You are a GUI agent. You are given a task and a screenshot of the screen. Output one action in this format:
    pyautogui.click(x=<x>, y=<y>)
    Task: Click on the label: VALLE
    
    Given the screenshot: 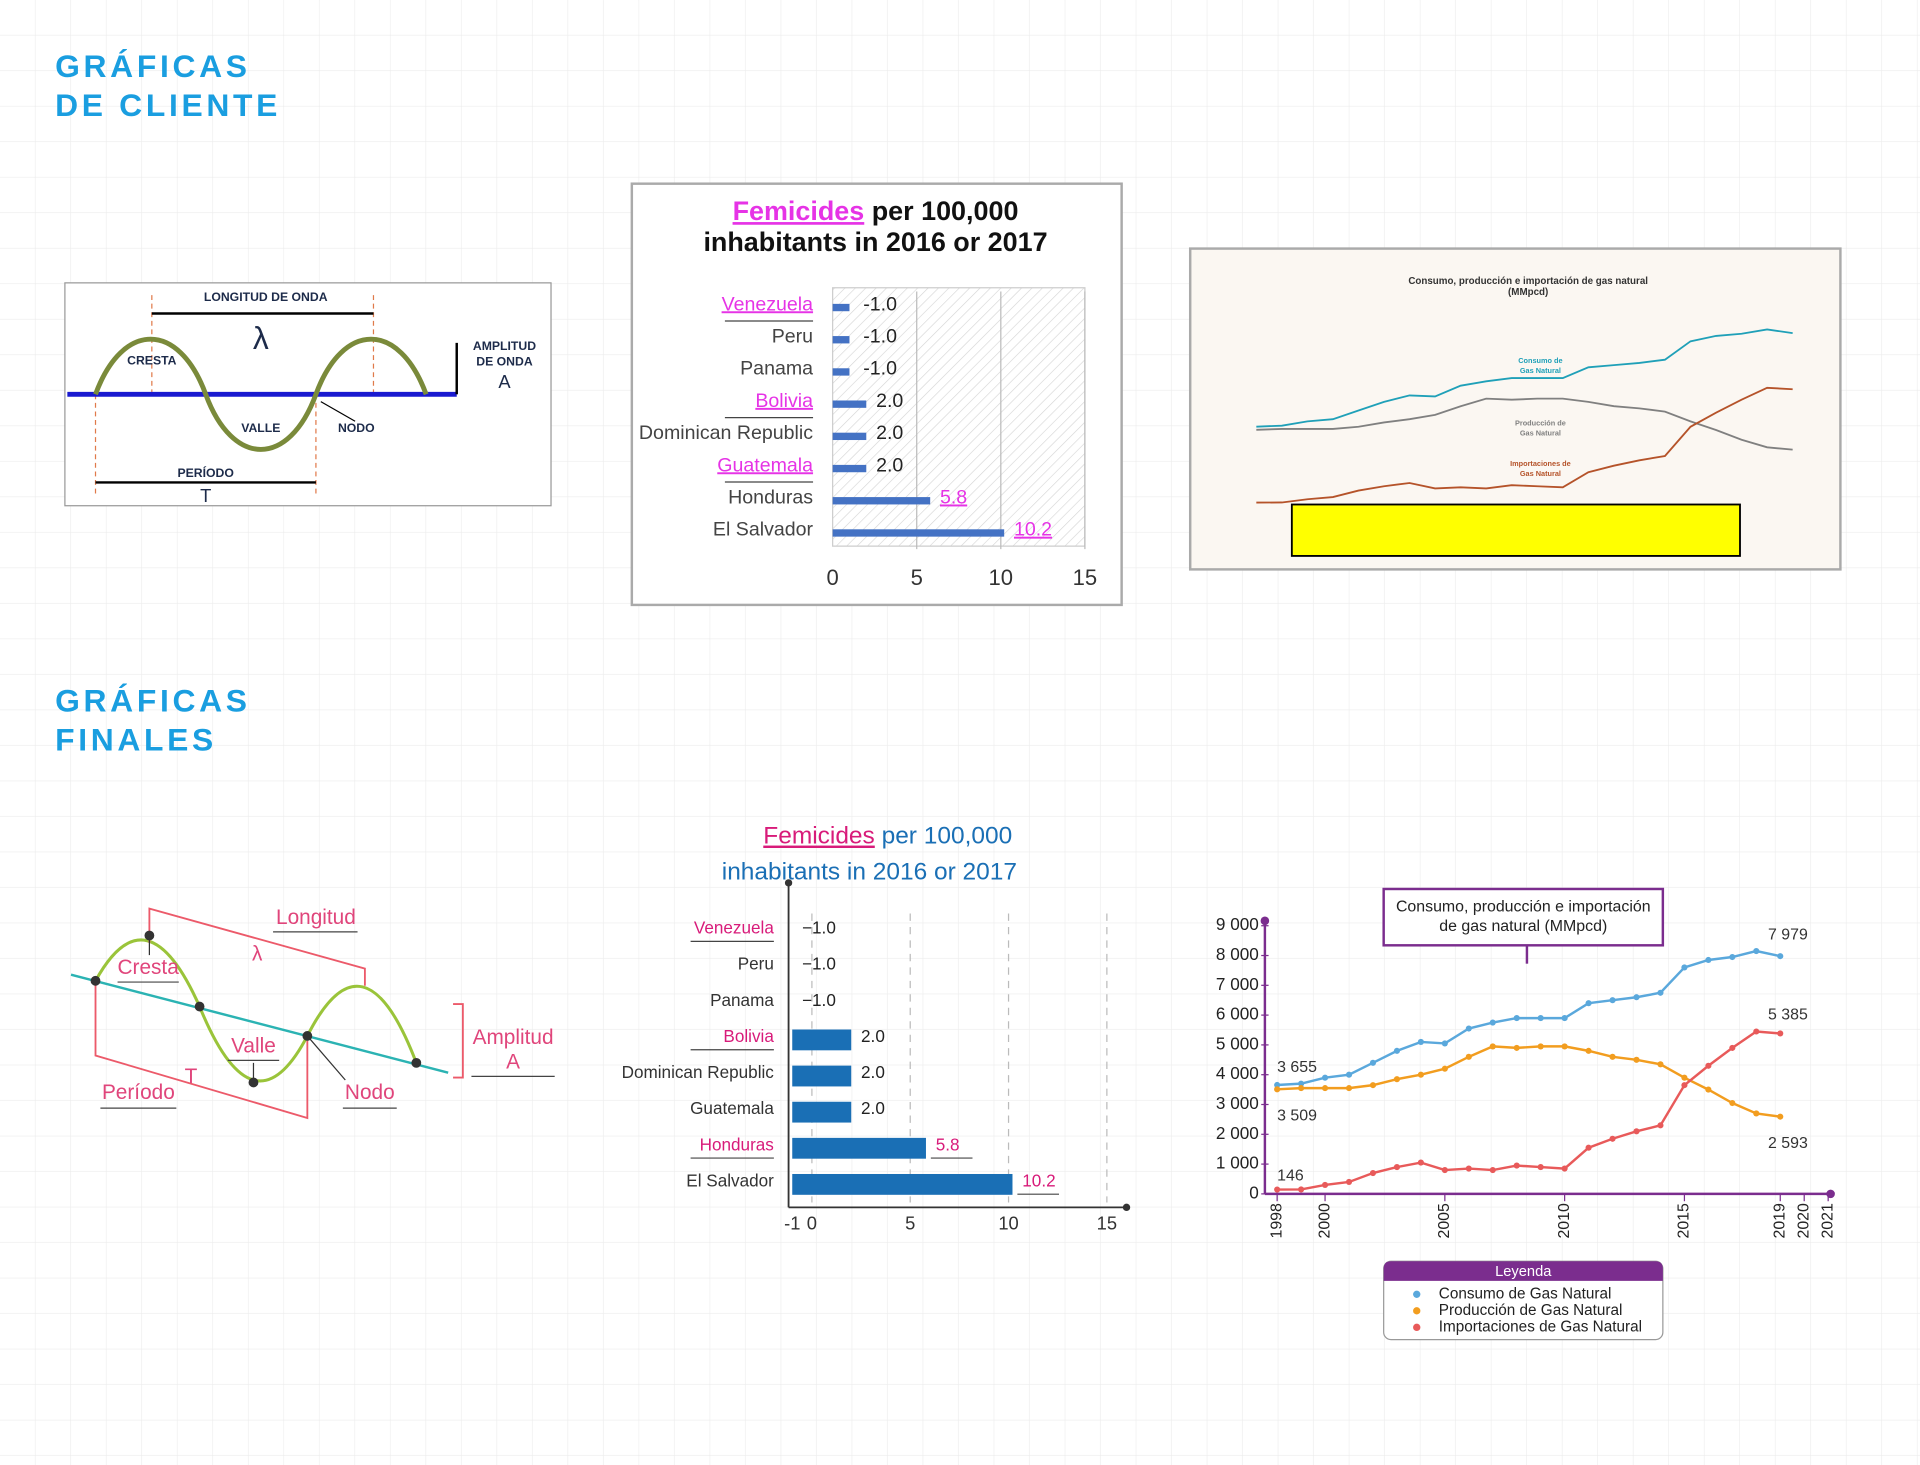 What is the action you would take?
    pyautogui.click(x=260, y=428)
    